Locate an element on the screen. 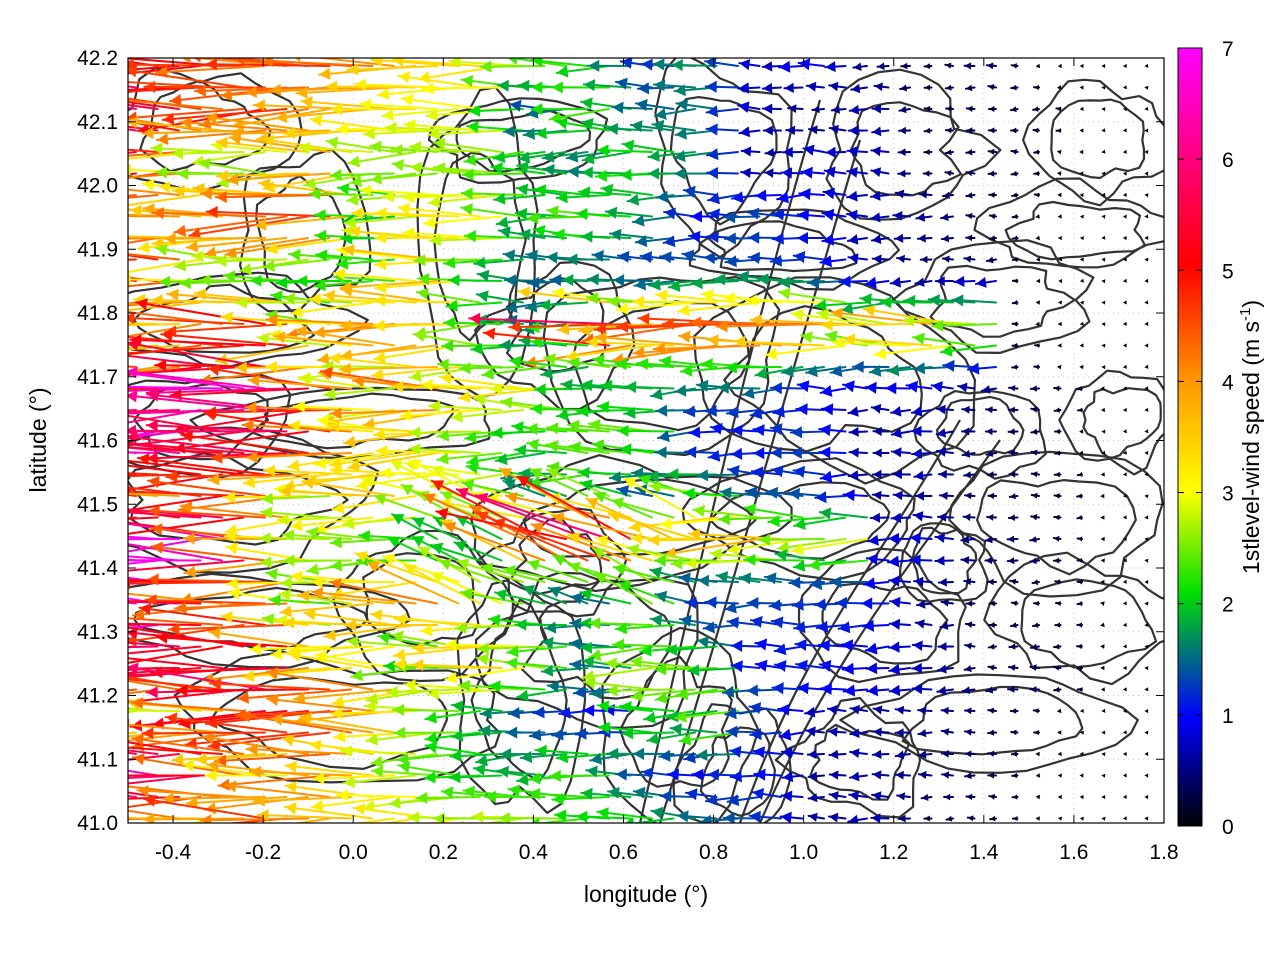  y-tick-label: 42.1 is located at coordinates (97, 122).